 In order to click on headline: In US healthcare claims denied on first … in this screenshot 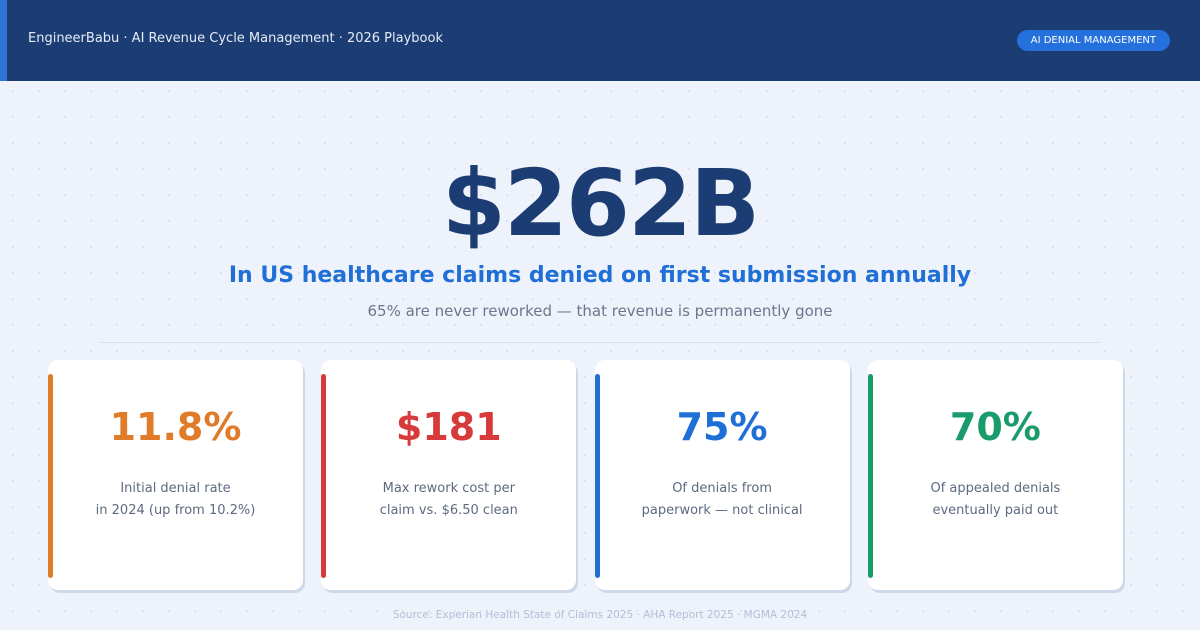, I will do `click(600, 275)`.